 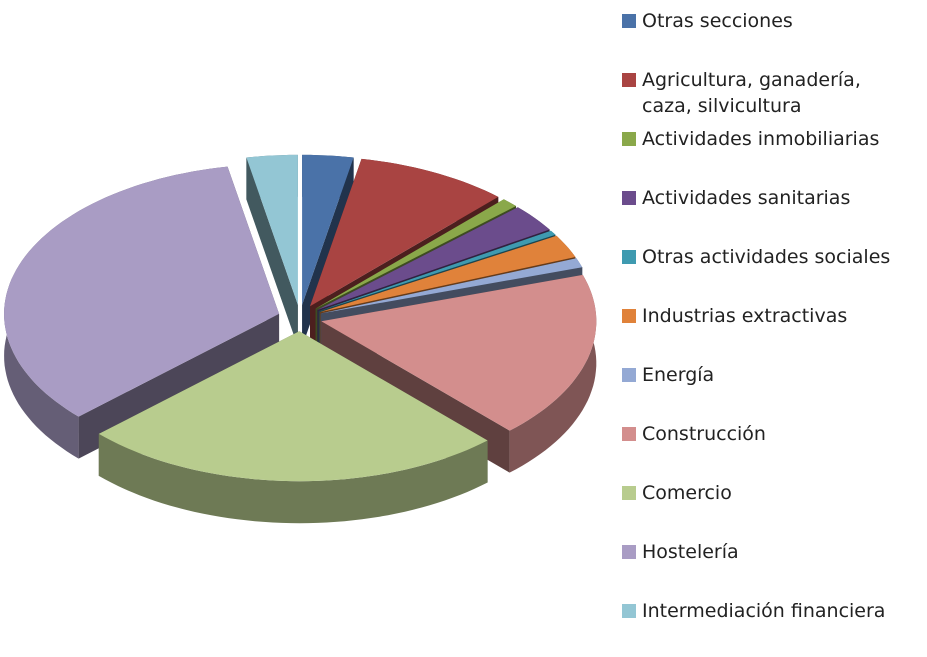 What do you see at coordinates (767, 627) in the screenshot?
I see `legend-item: Intermediación financiera` at bounding box center [767, 627].